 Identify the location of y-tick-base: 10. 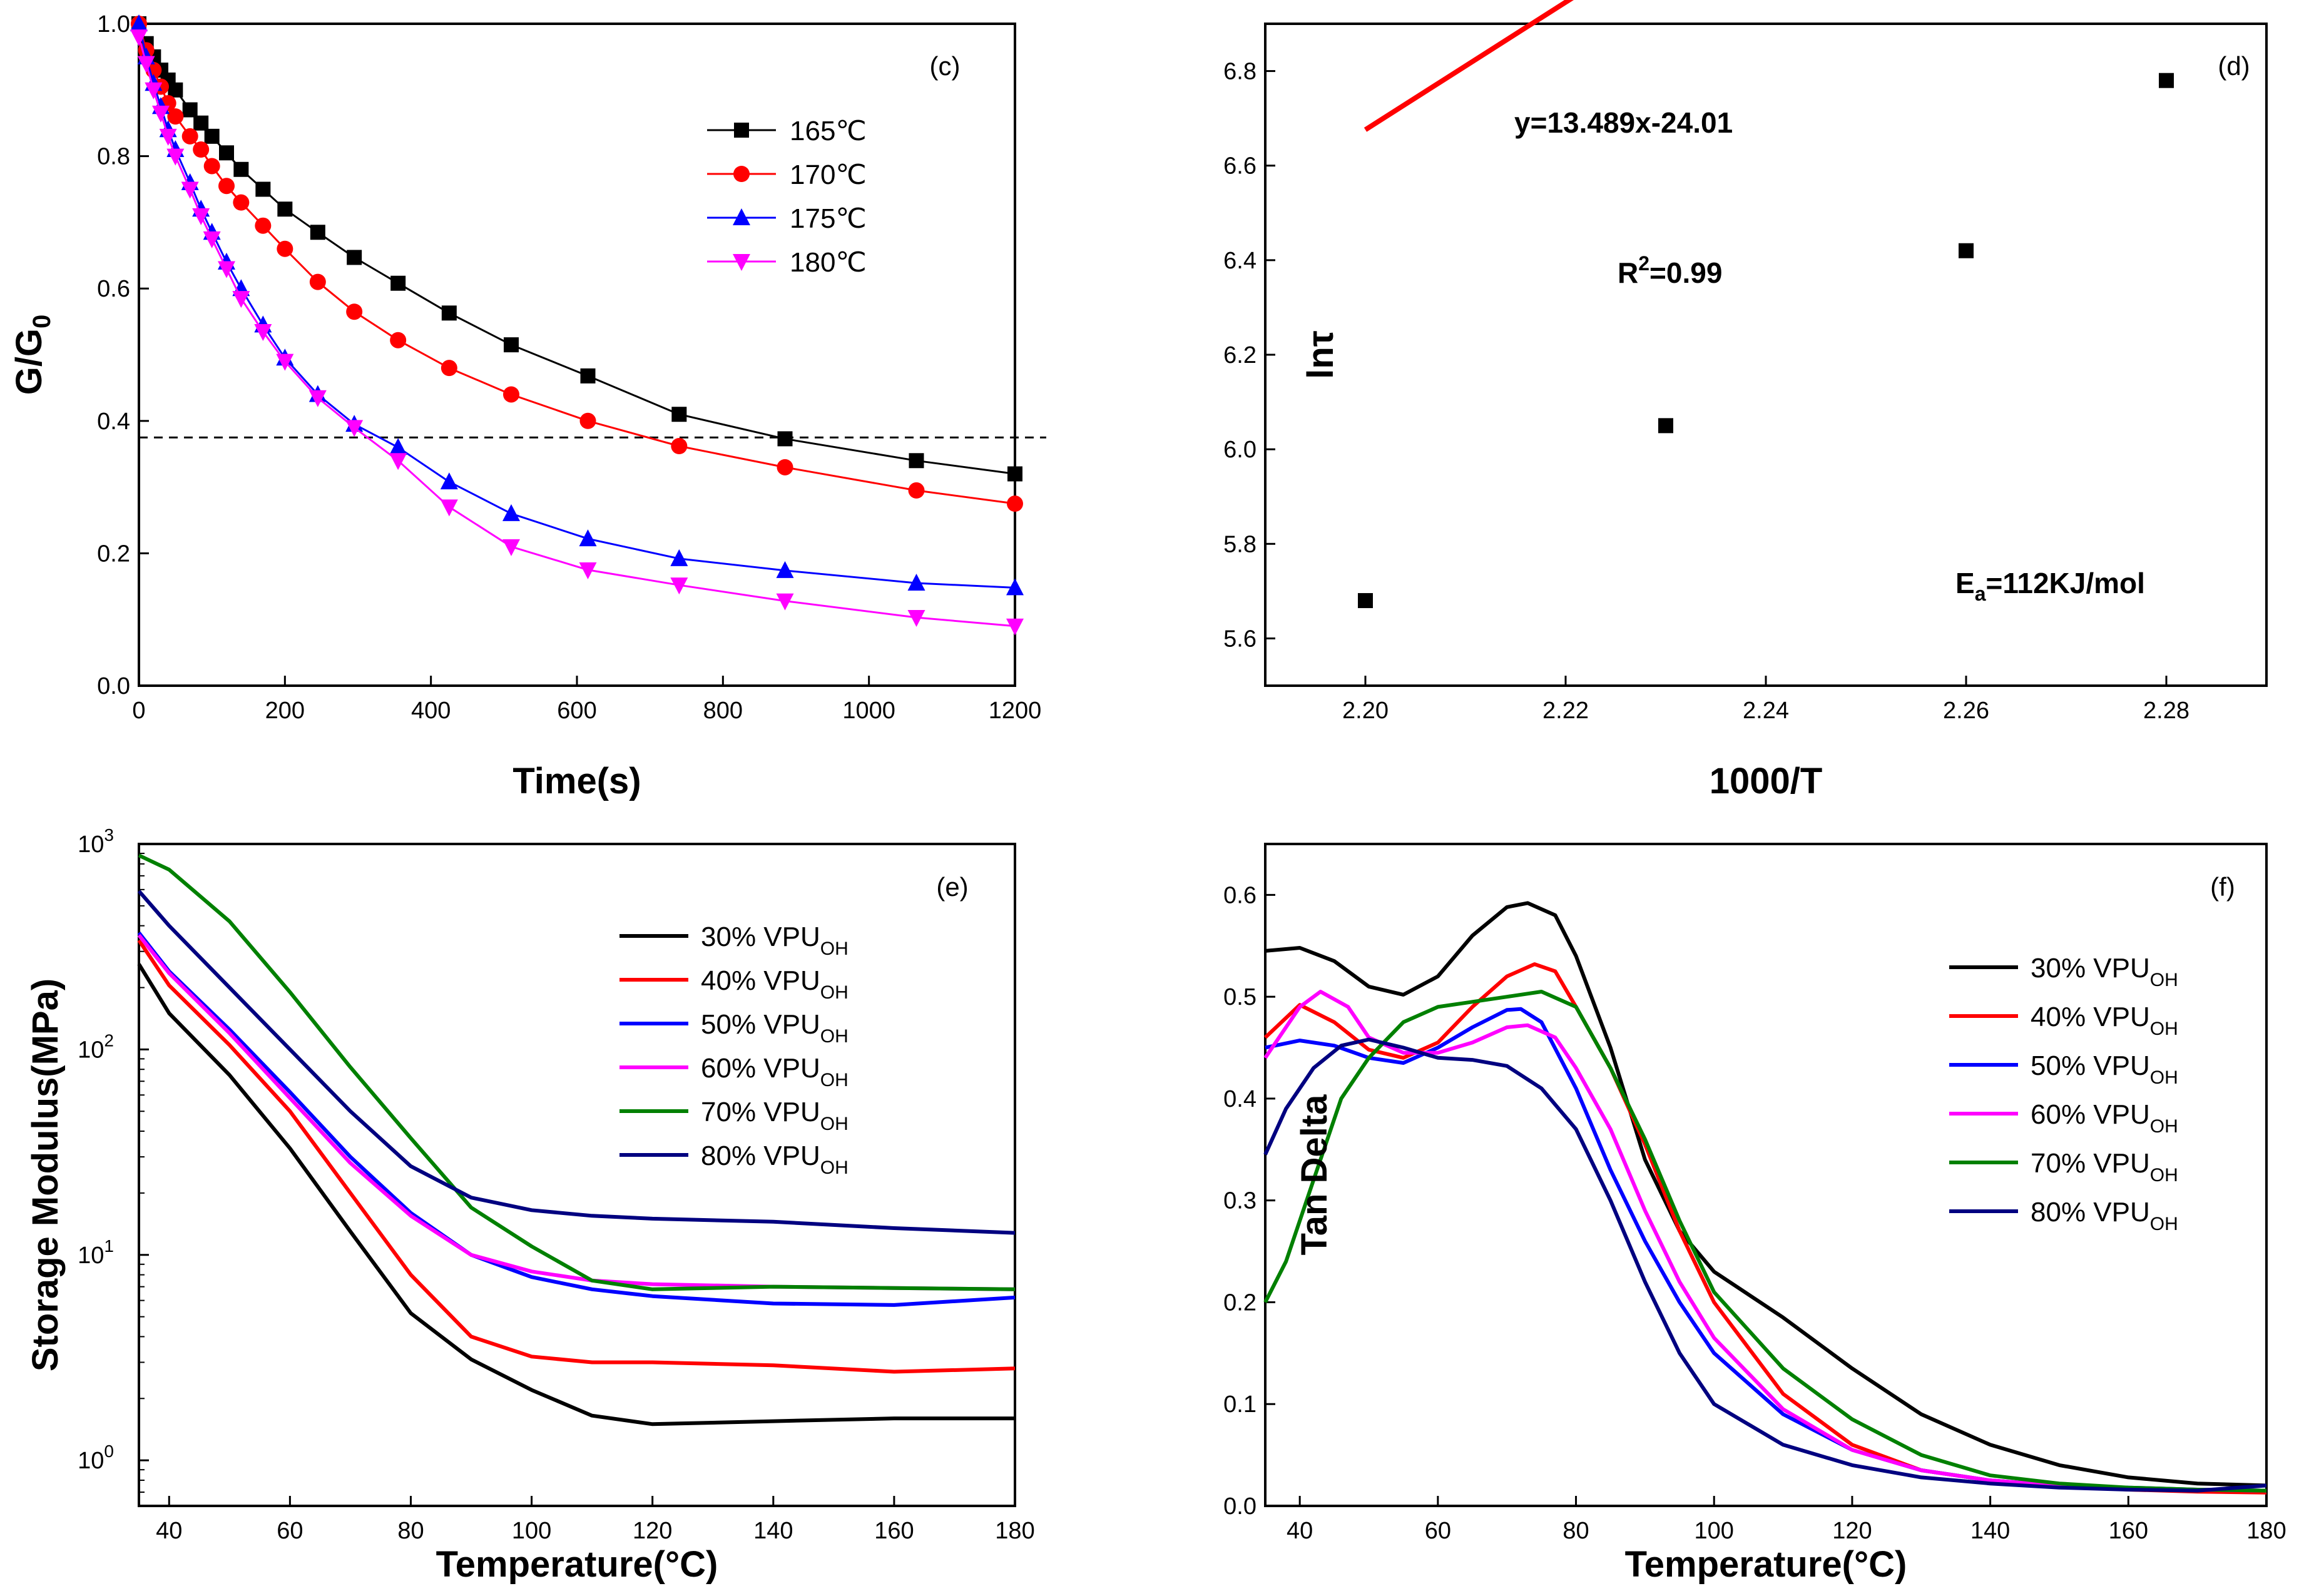
(91, 845).